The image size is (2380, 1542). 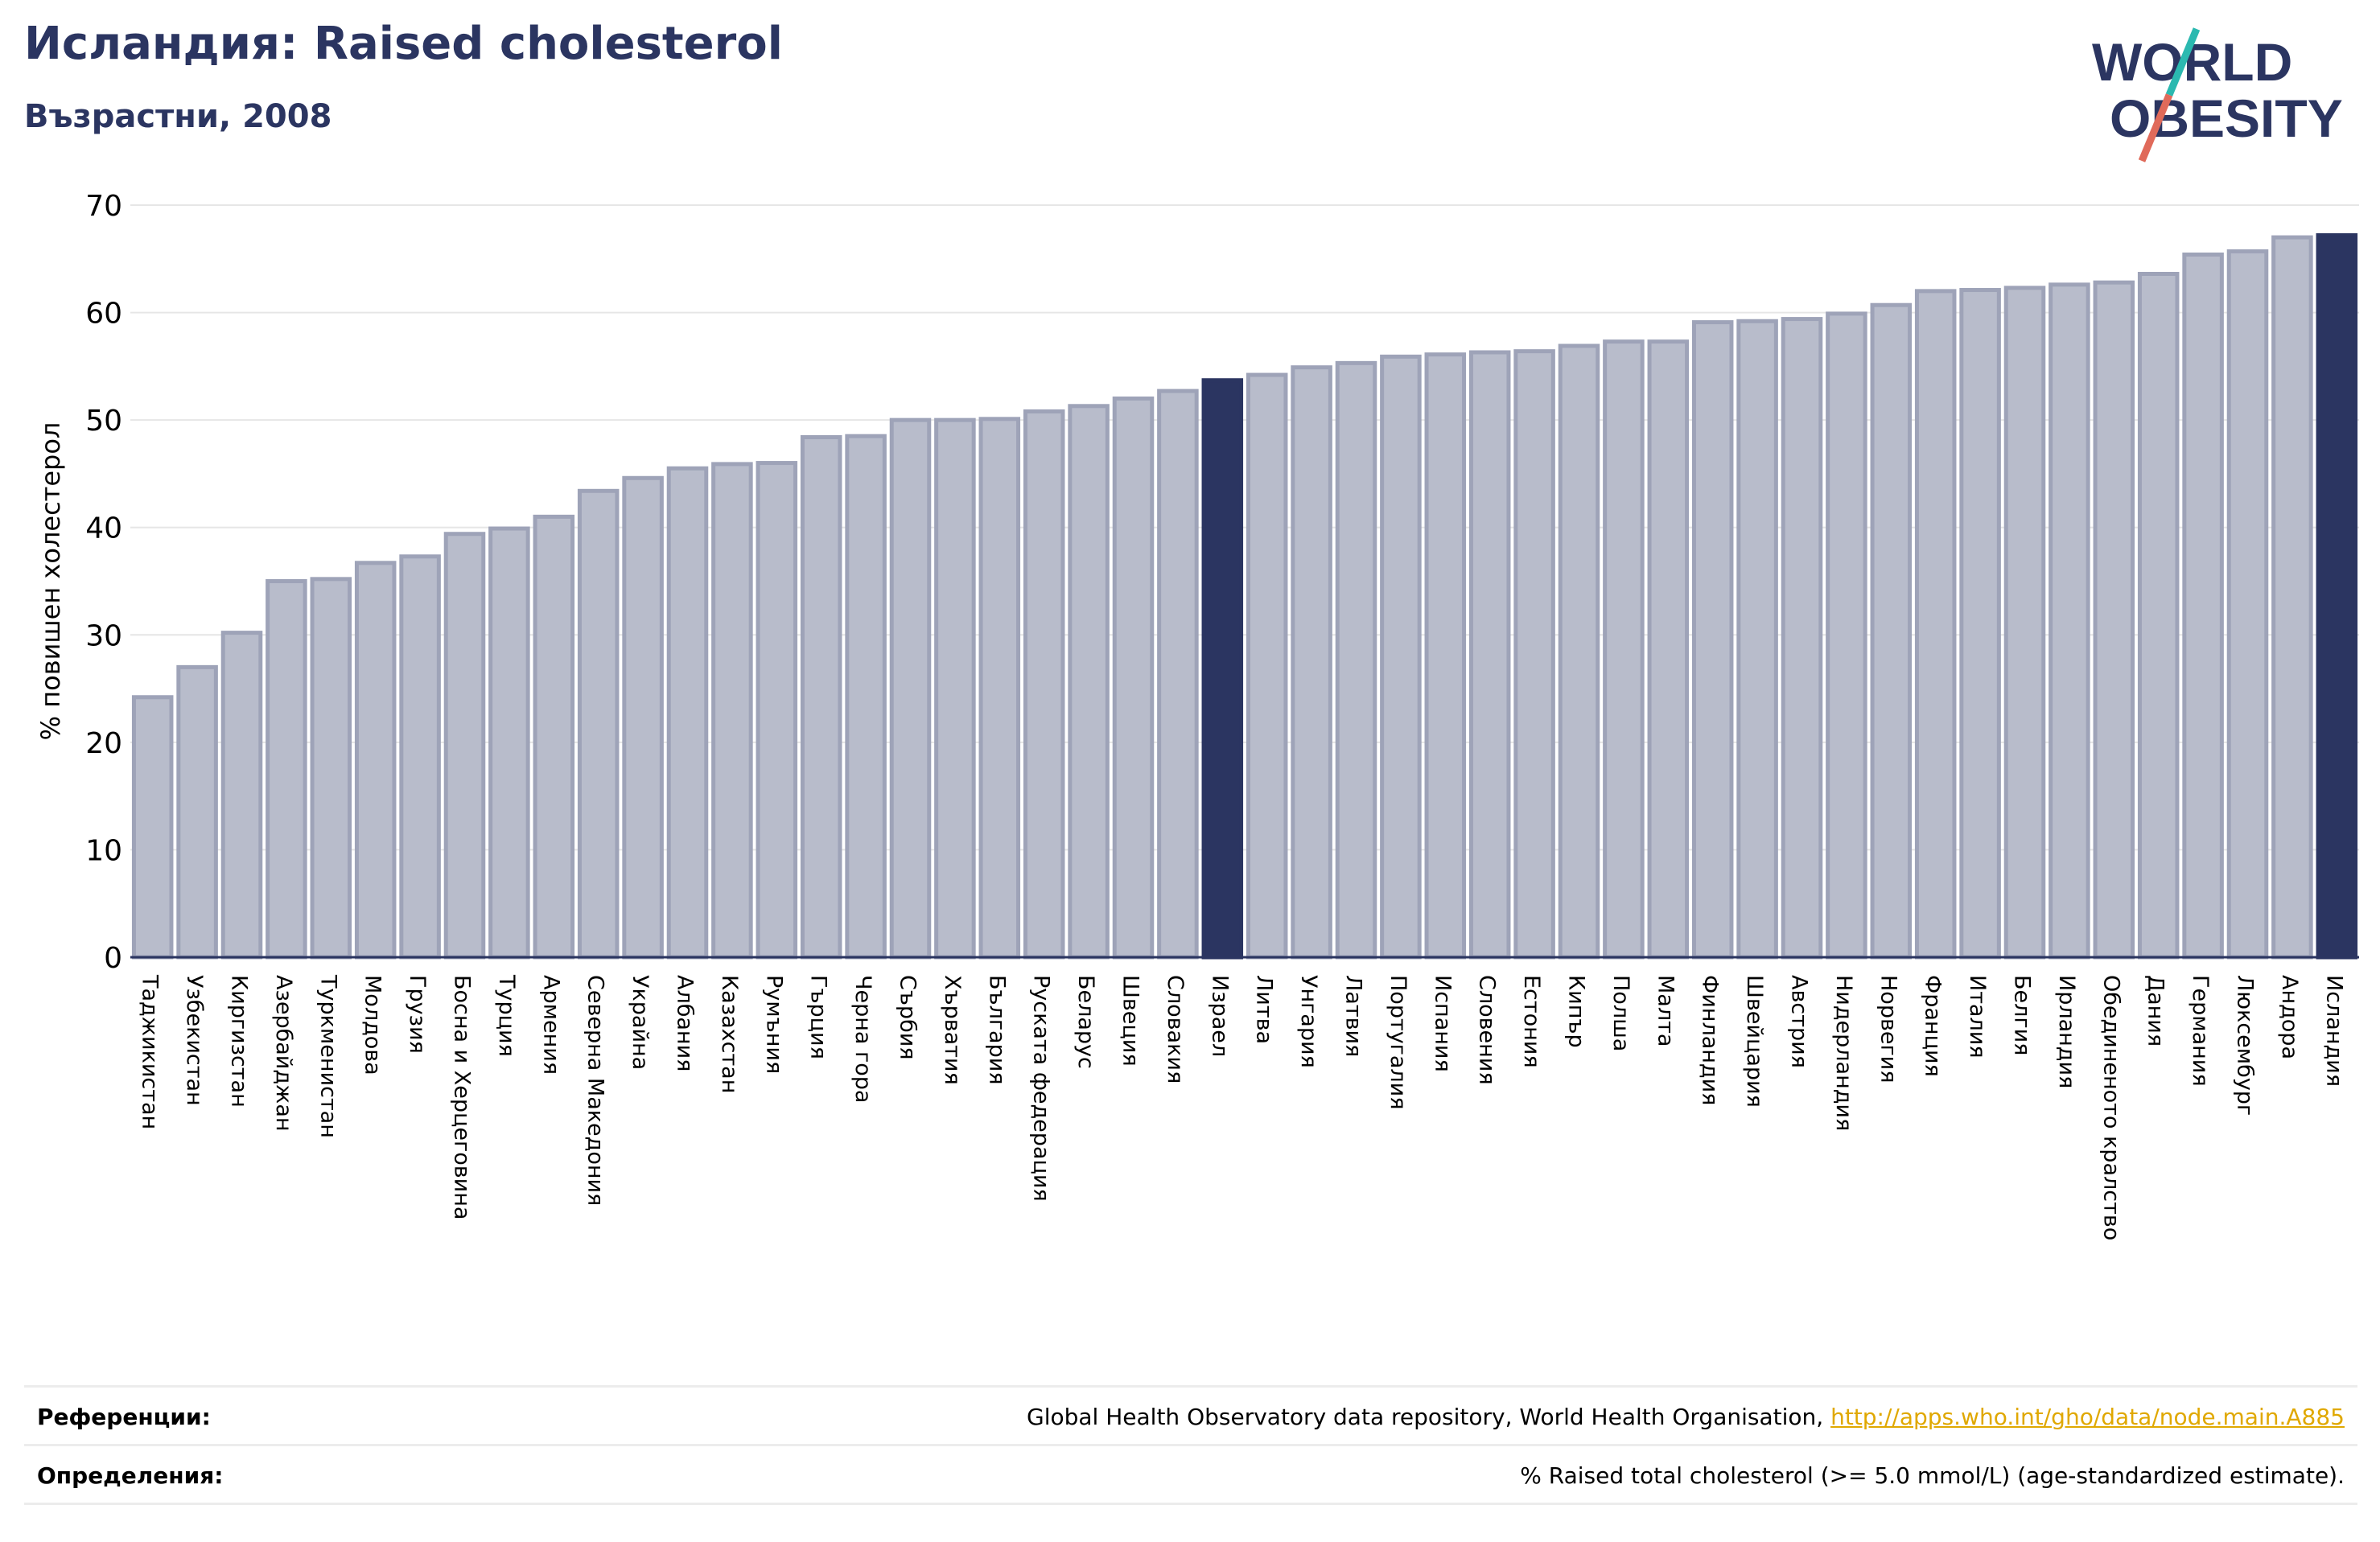 What do you see at coordinates (1487, 1030) in the screenshot?
I see `x-tick-label: Словения` at bounding box center [1487, 1030].